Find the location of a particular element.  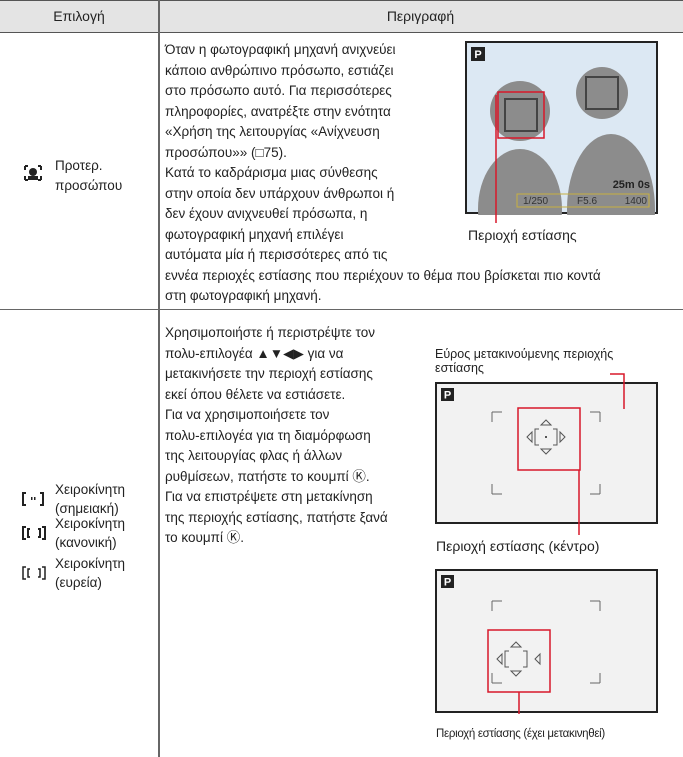

description-line: της λειτουργίας φλας ή άλλων is located at coordinates (254, 455).